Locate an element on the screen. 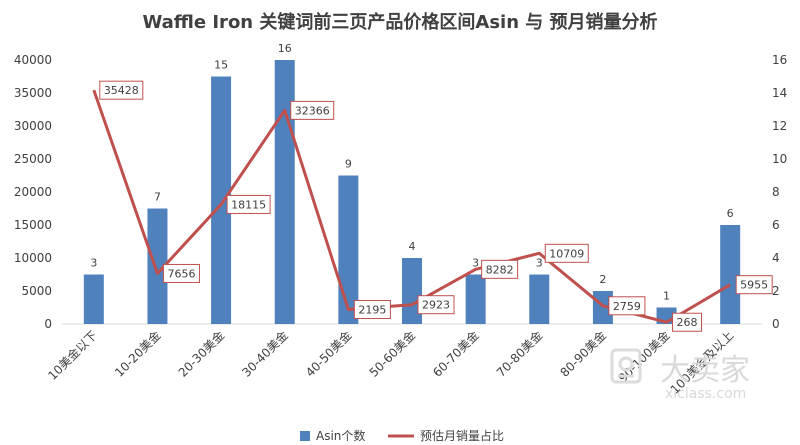  line-data-label: 2195 is located at coordinates (372, 310).